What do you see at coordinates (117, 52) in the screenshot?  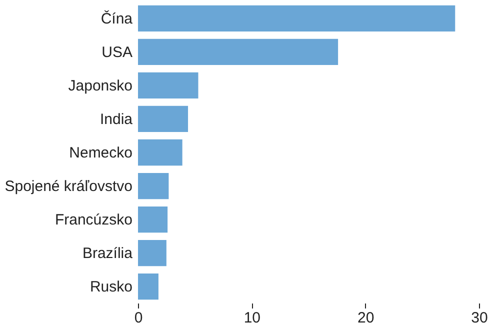 I see `y-tick-label: USA` at bounding box center [117, 52].